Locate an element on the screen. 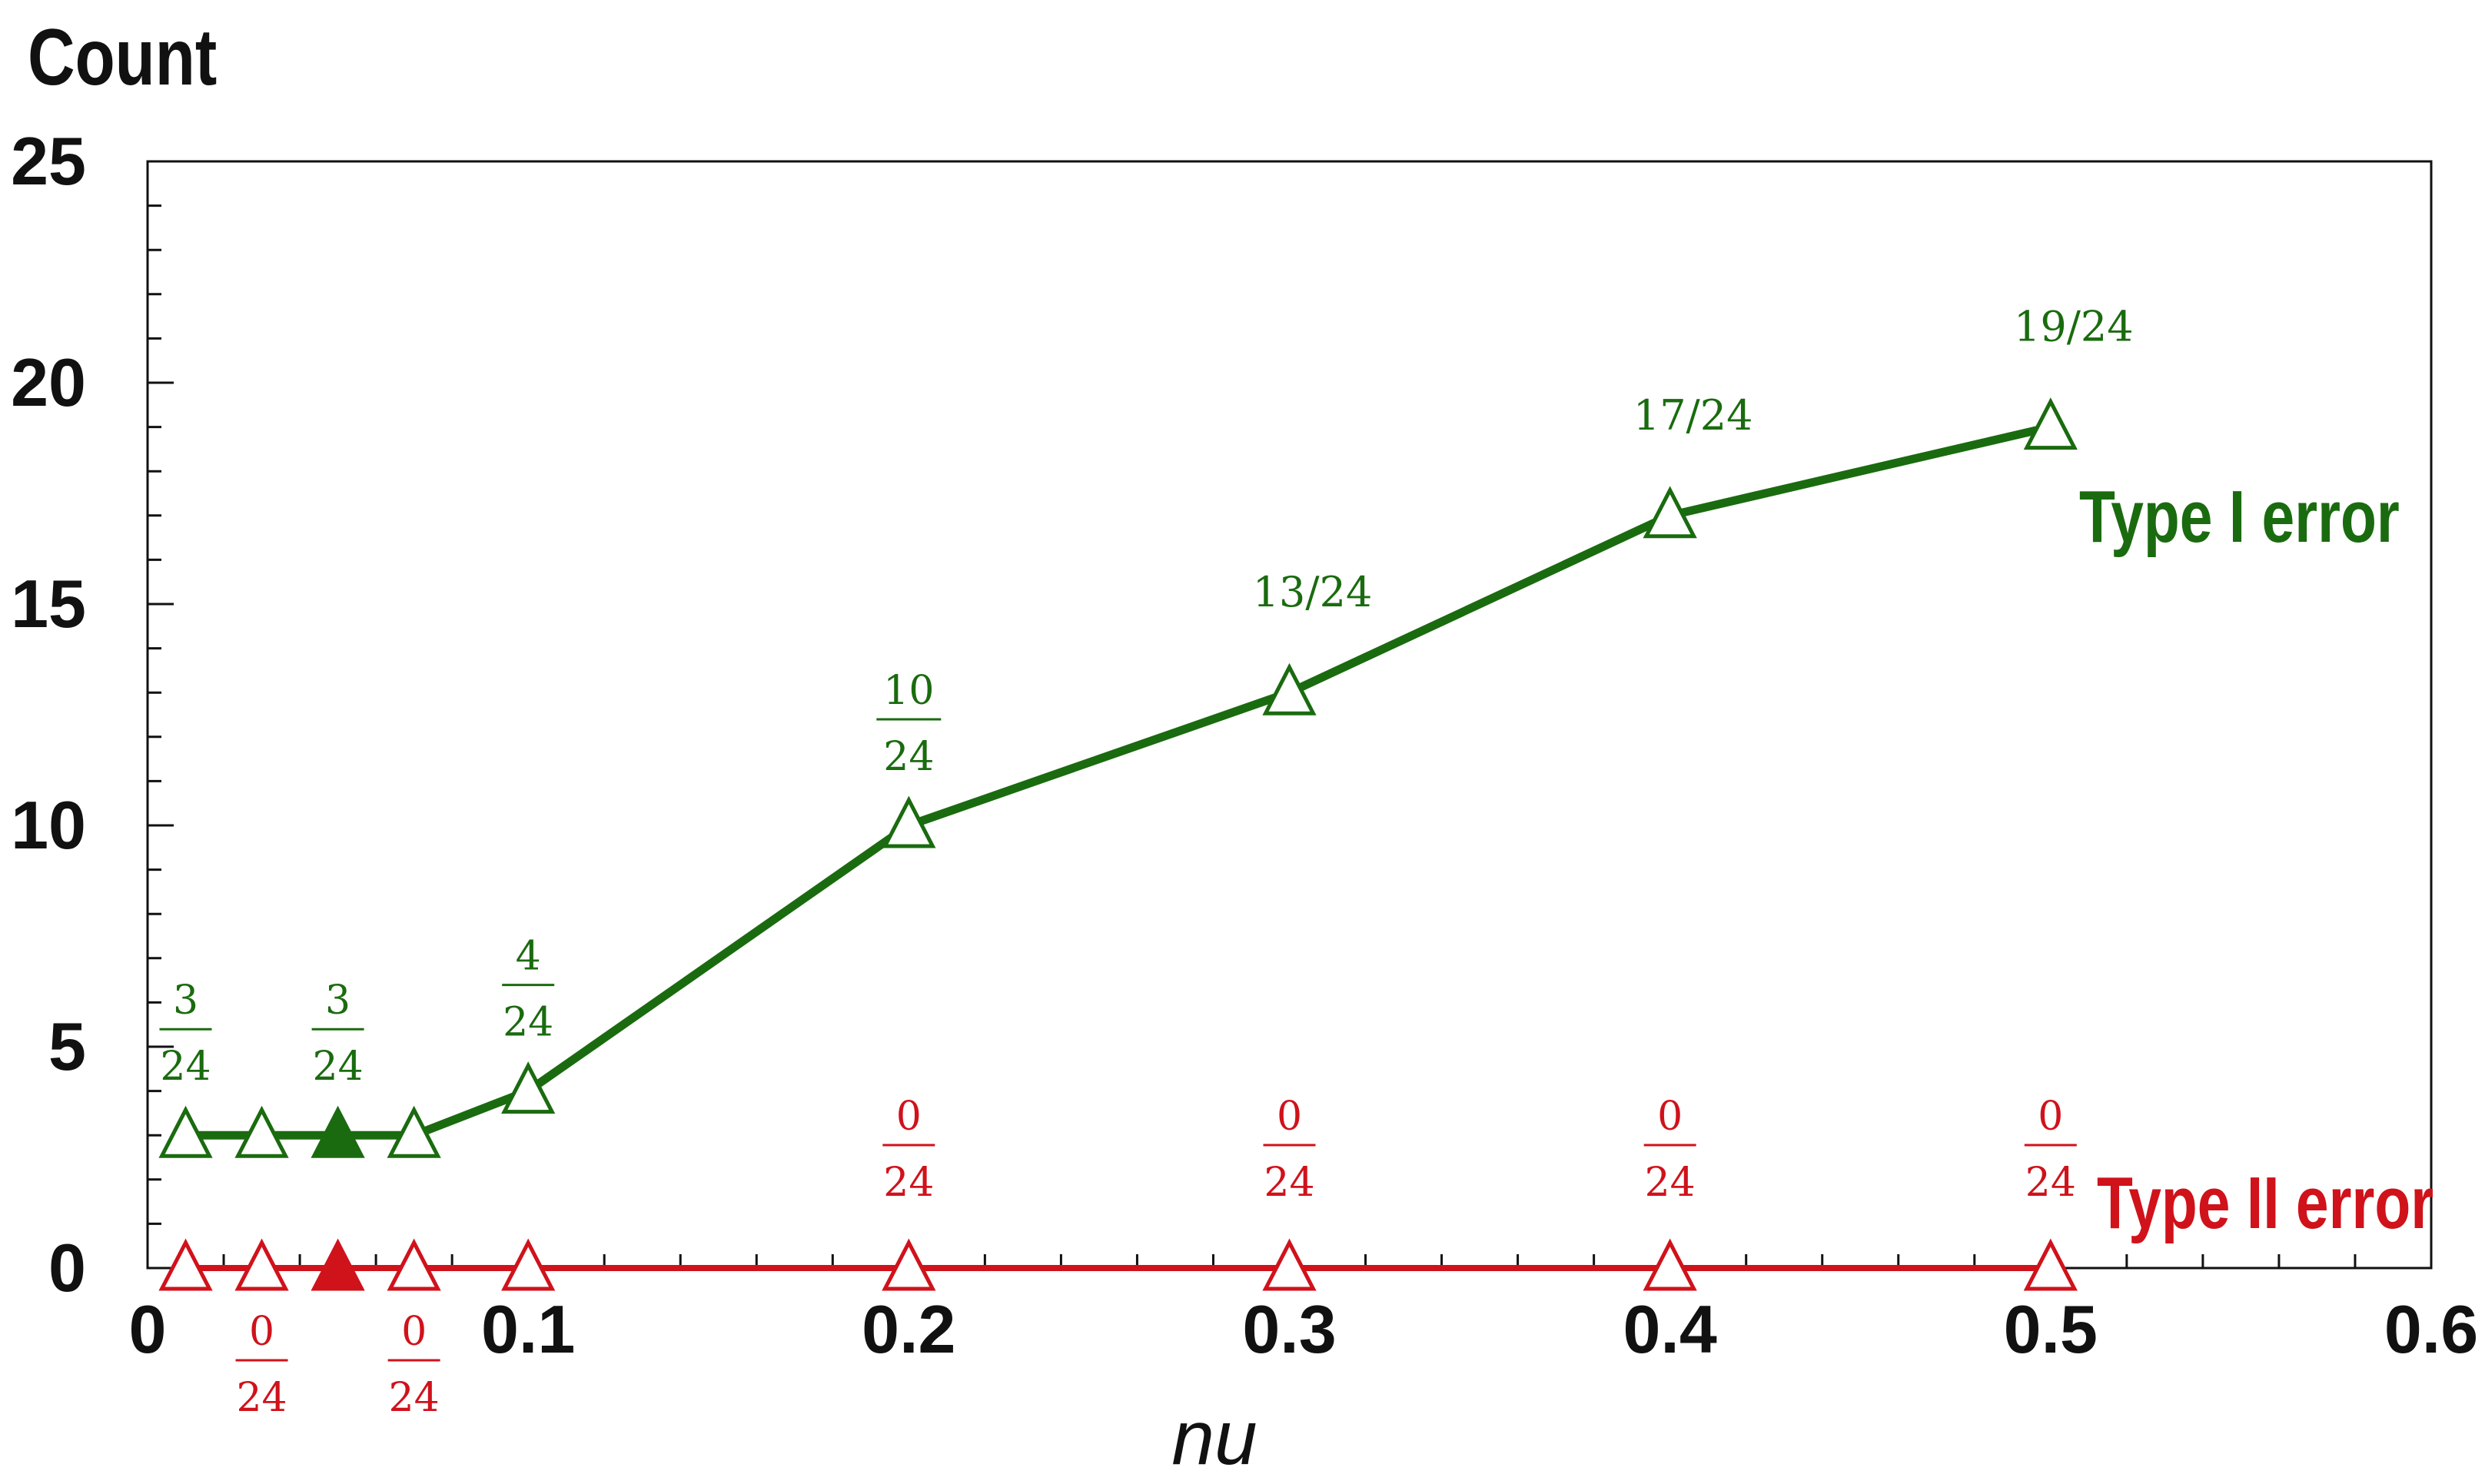 This screenshot has height=1484, width=2485. x-tick-label: 0.2 is located at coordinates (908, 1329).